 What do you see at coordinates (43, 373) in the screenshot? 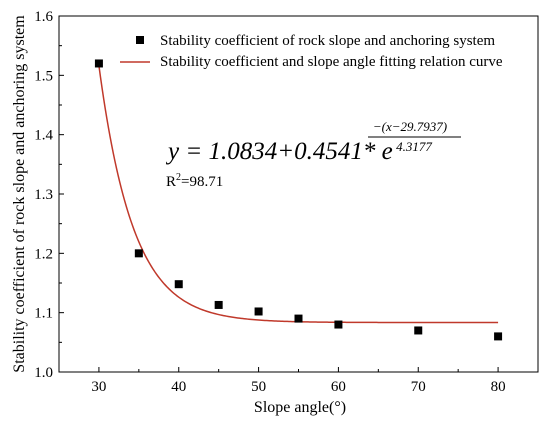
I see `y-tick-label: 1.0` at bounding box center [43, 373].